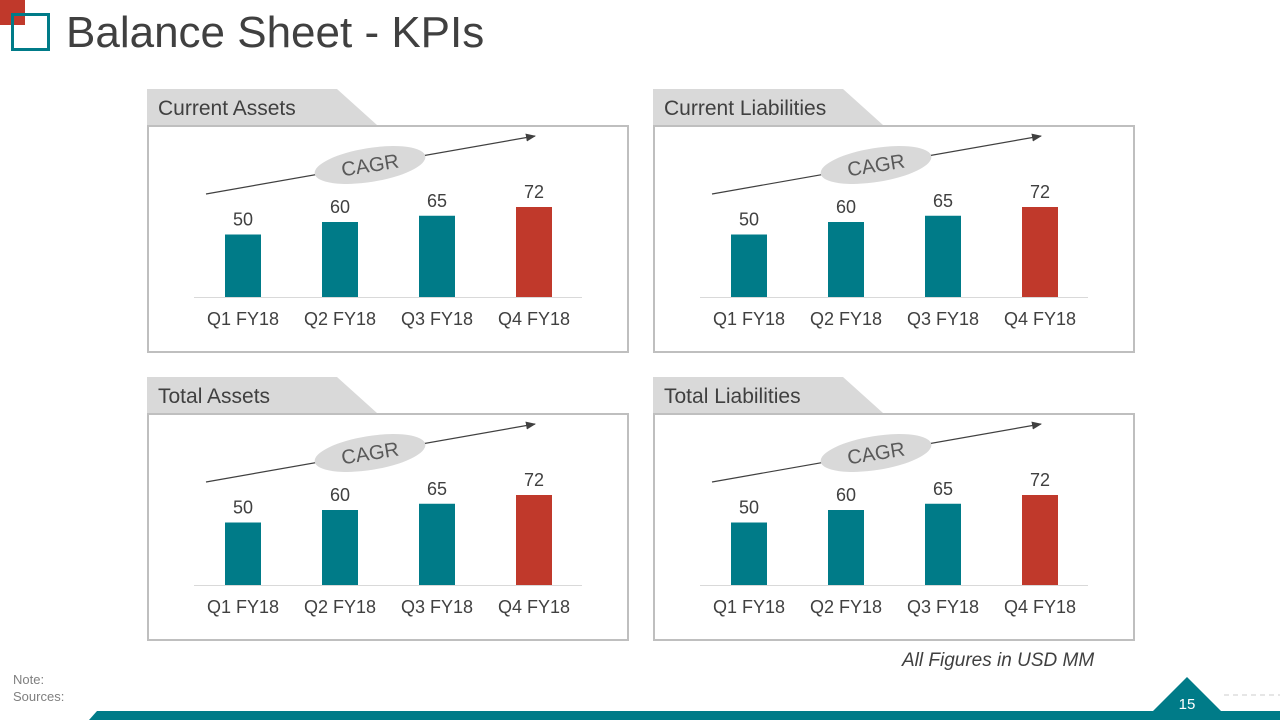 The height and width of the screenshot is (720, 1280). What do you see at coordinates (214, 396) in the screenshot?
I see `panel-title: Total Assets` at bounding box center [214, 396].